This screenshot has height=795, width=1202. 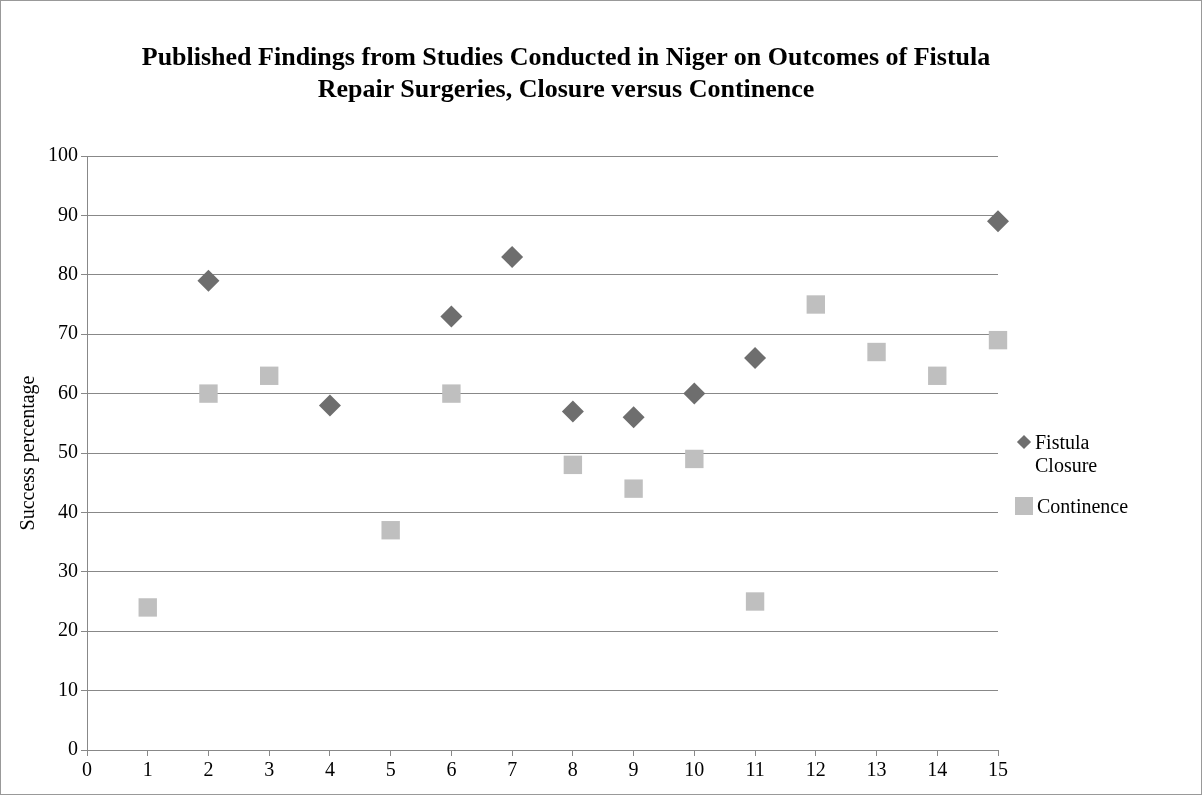 What do you see at coordinates (68, 688) in the screenshot?
I see `y-tick-label: 10` at bounding box center [68, 688].